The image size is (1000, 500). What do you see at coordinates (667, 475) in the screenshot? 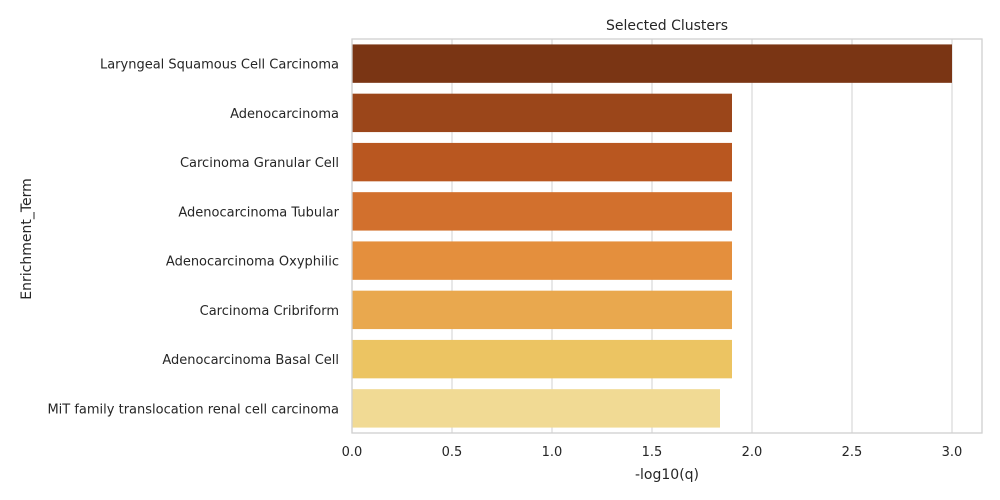
I see `x-axis-title: -log10(q)` at bounding box center [667, 475].